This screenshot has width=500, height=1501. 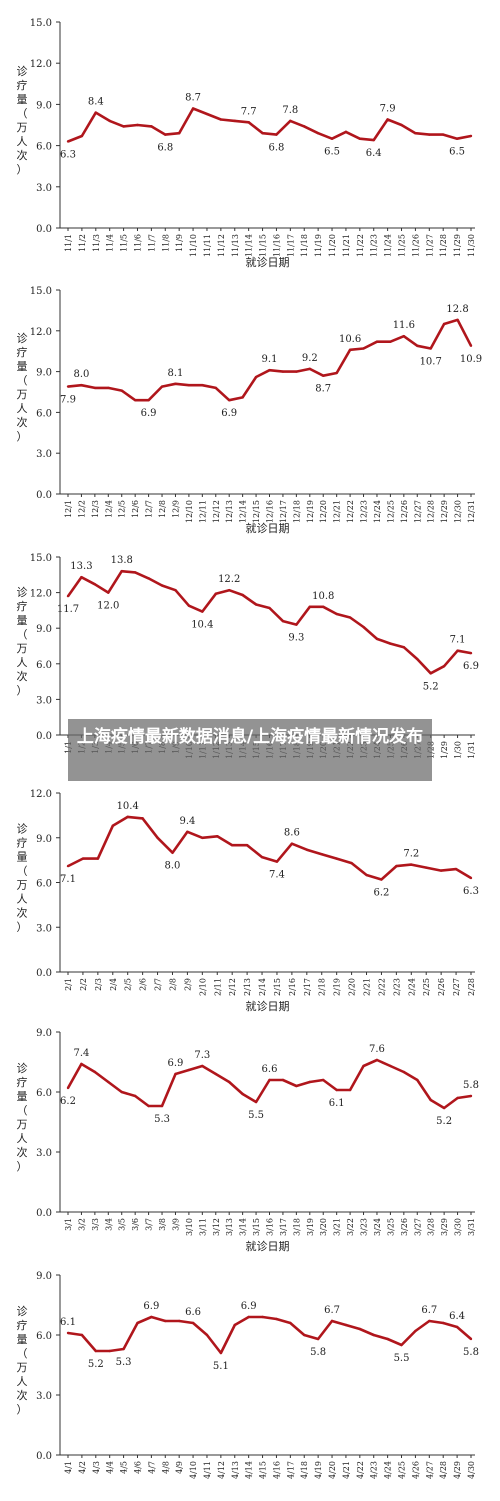 I want to click on x-tick-label: 11/8, so click(x=165, y=243).